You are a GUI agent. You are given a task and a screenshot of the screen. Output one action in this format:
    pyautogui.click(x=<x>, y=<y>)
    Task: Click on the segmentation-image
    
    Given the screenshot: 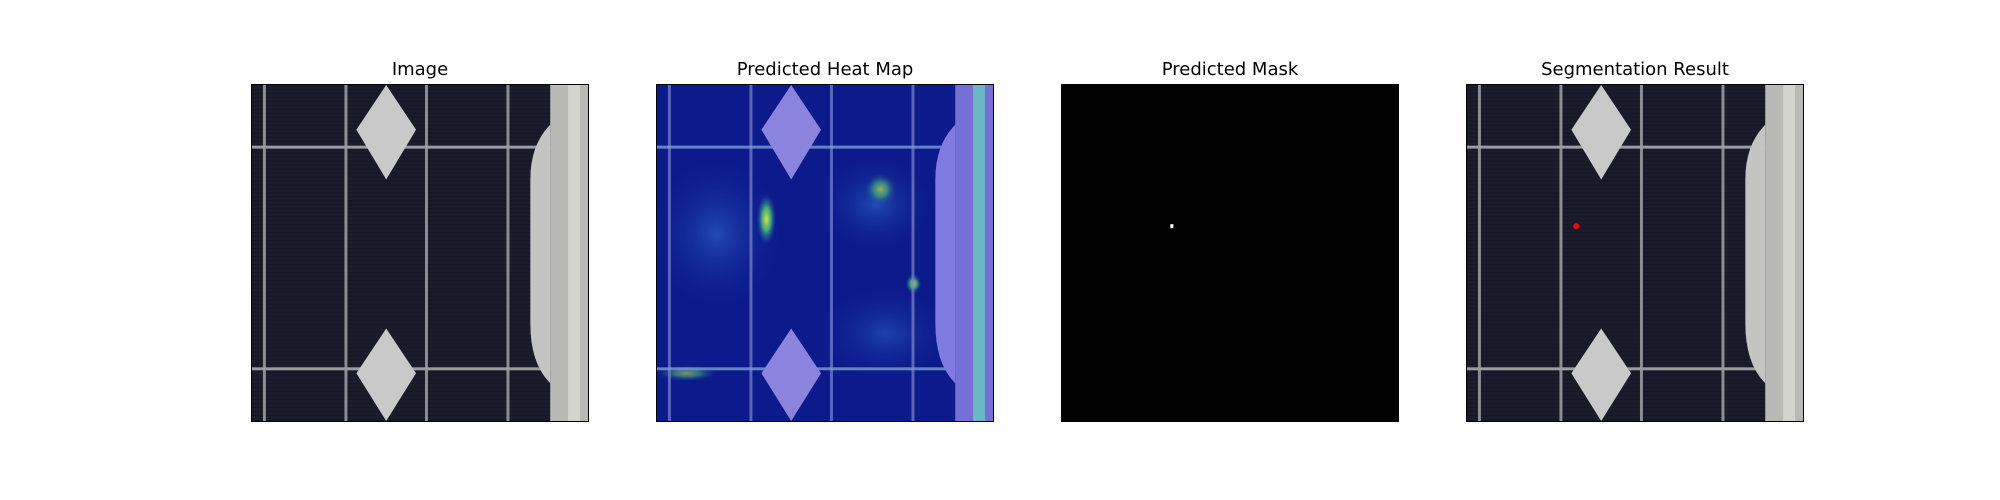 What is the action you would take?
    pyautogui.click(x=1635, y=253)
    